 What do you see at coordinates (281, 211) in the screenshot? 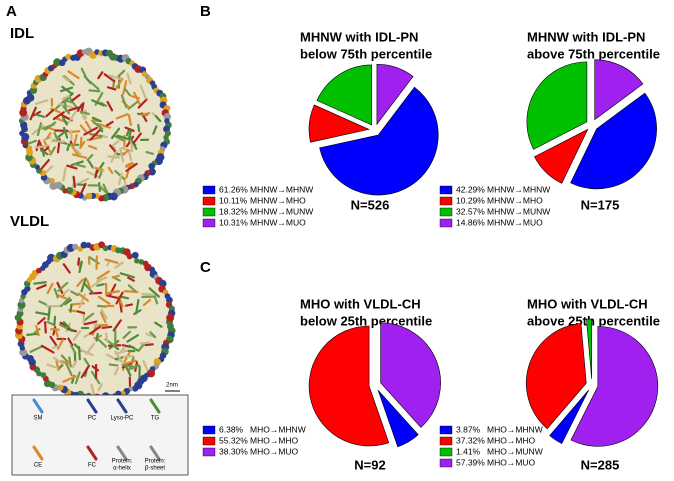
I see `legend-label: MHNW→MUNW` at bounding box center [281, 211].